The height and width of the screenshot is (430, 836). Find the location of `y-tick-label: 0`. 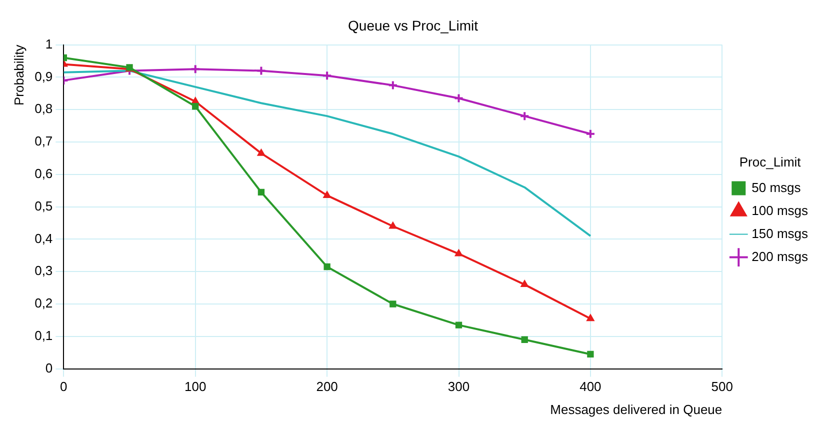

y-tick-label: 0 is located at coordinates (49, 368).